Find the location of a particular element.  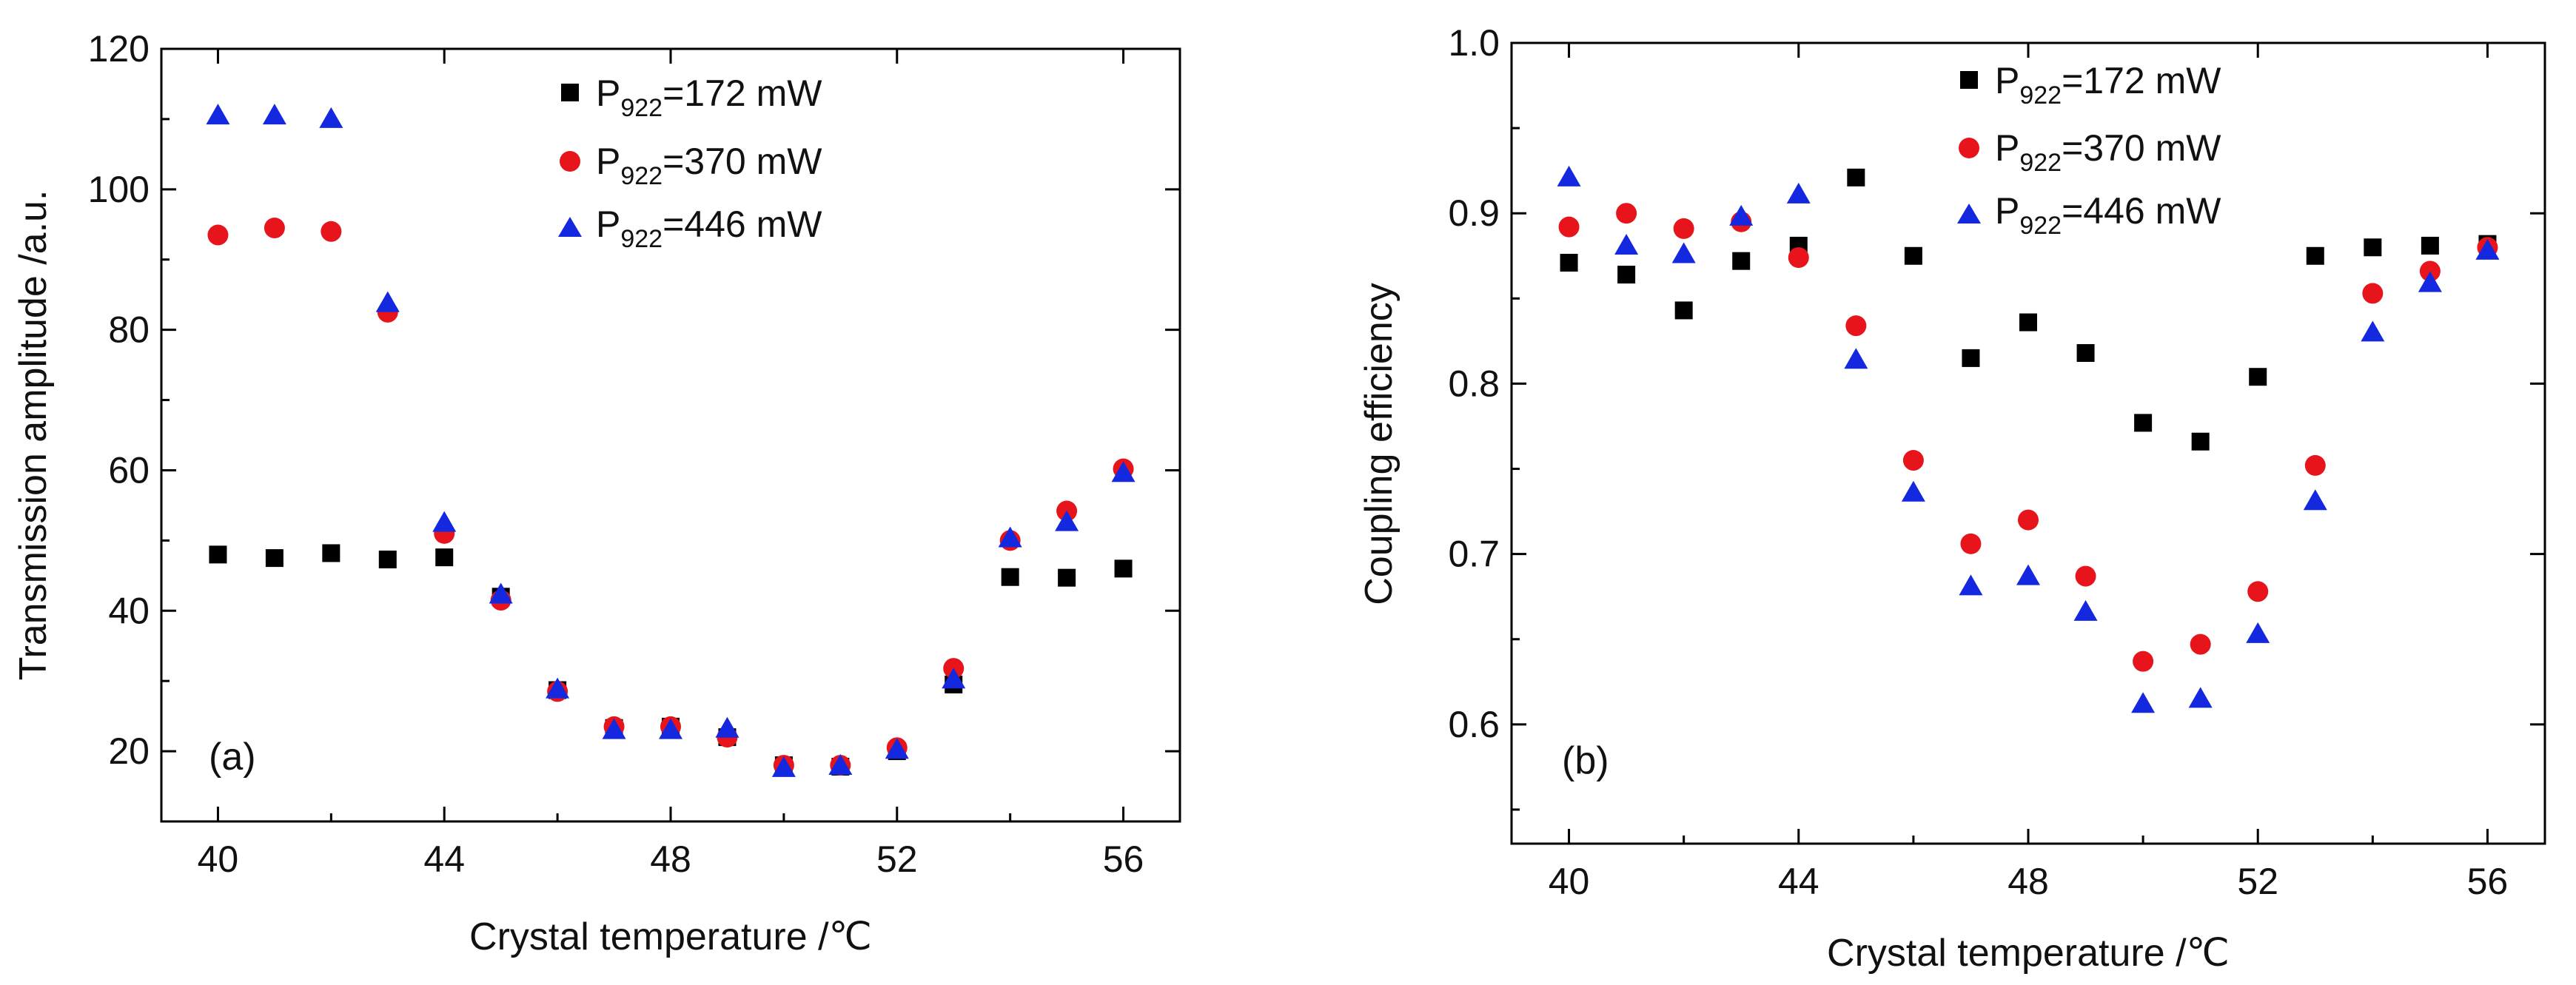

y-tick-label: 0.9 is located at coordinates (1474, 213).